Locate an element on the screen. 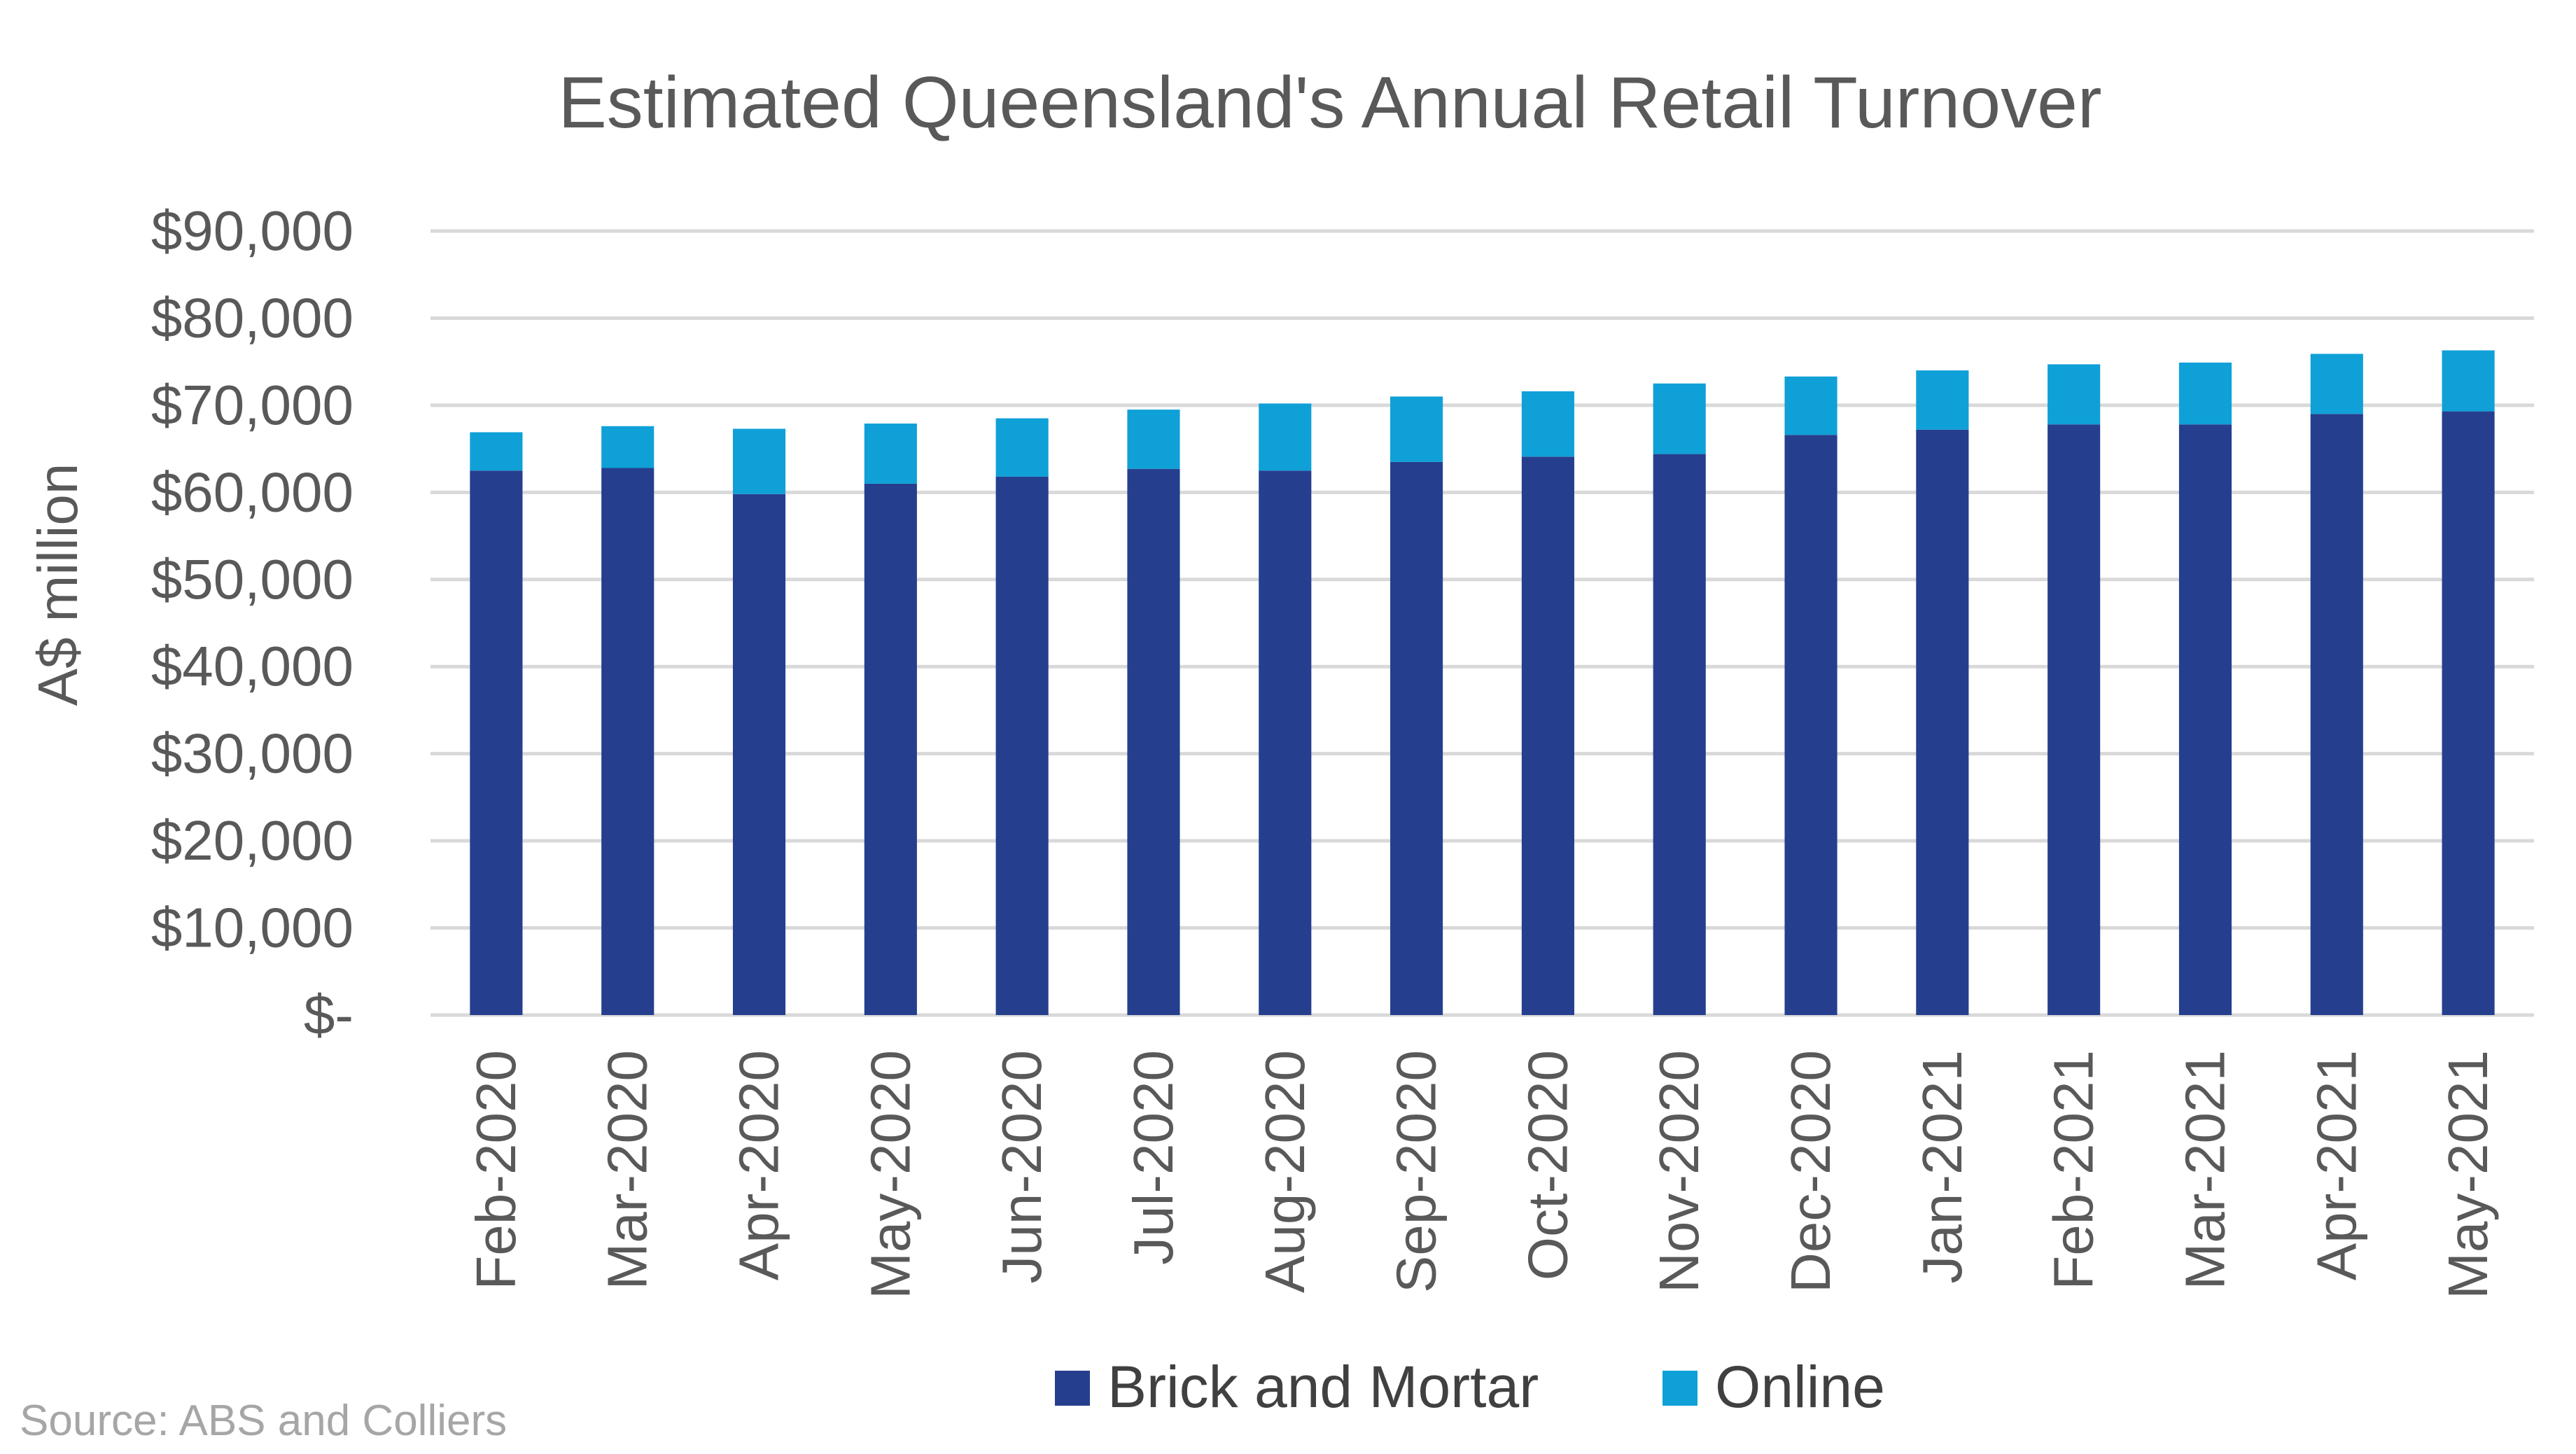  y-tick-label: $10,000 is located at coordinates (252, 928).